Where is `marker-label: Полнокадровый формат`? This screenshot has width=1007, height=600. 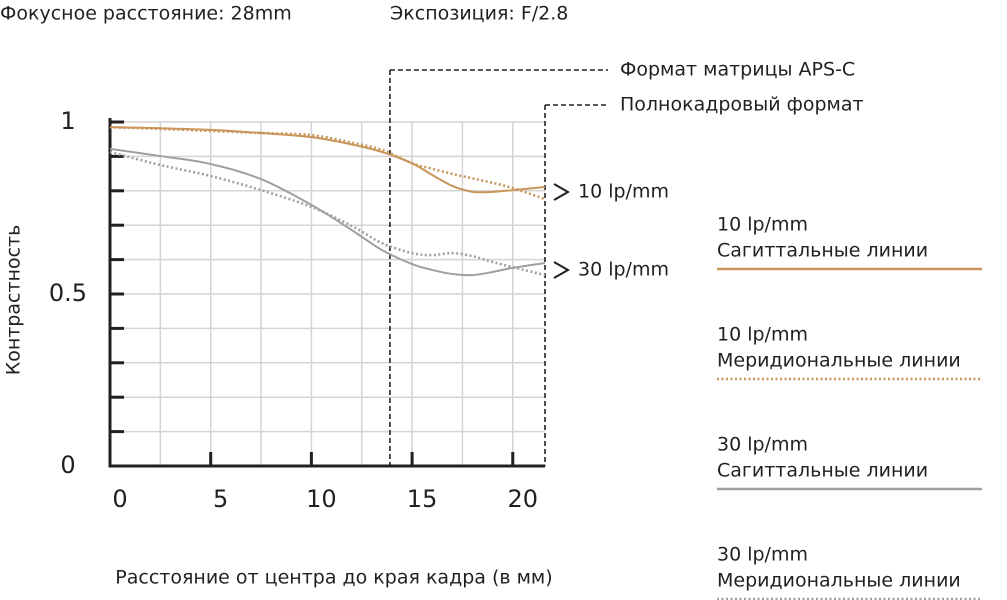 marker-label: Полнокадровый формат is located at coordinates (742, 105).